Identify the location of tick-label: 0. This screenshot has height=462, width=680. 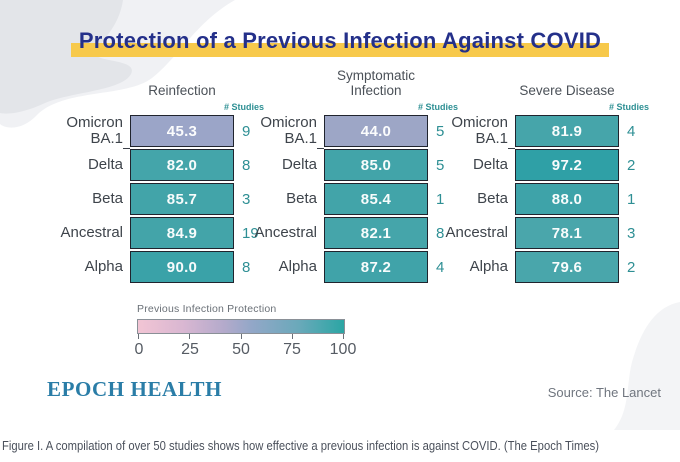
(139, 349).